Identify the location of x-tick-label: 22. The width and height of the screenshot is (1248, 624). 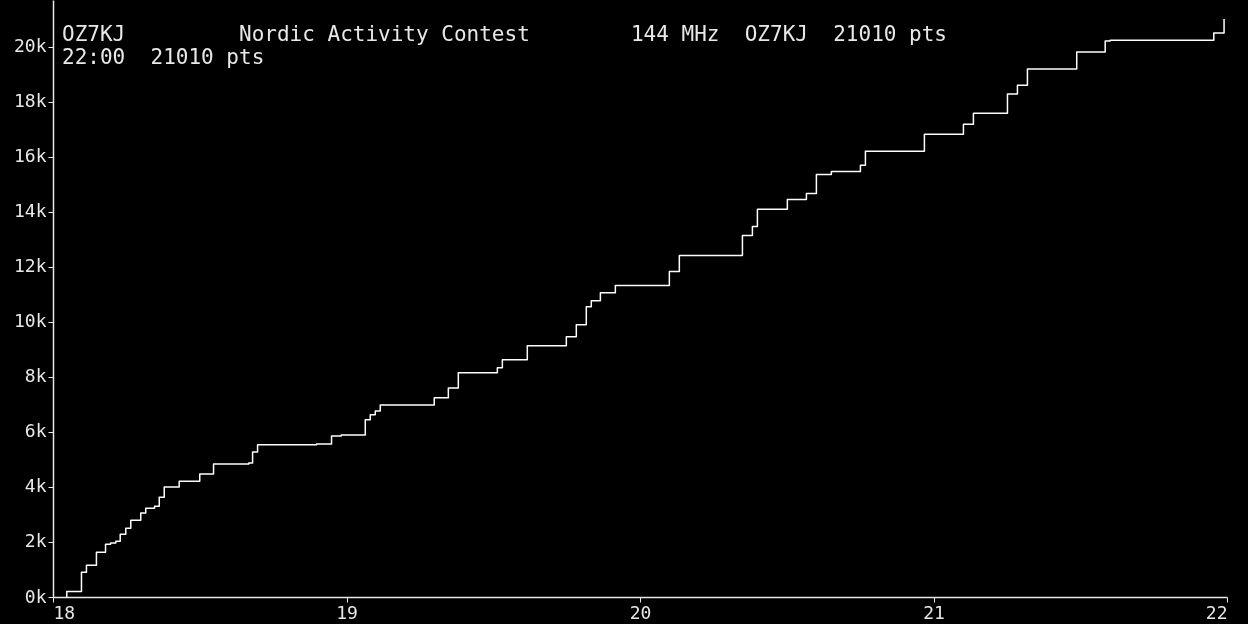
(1216, 612).